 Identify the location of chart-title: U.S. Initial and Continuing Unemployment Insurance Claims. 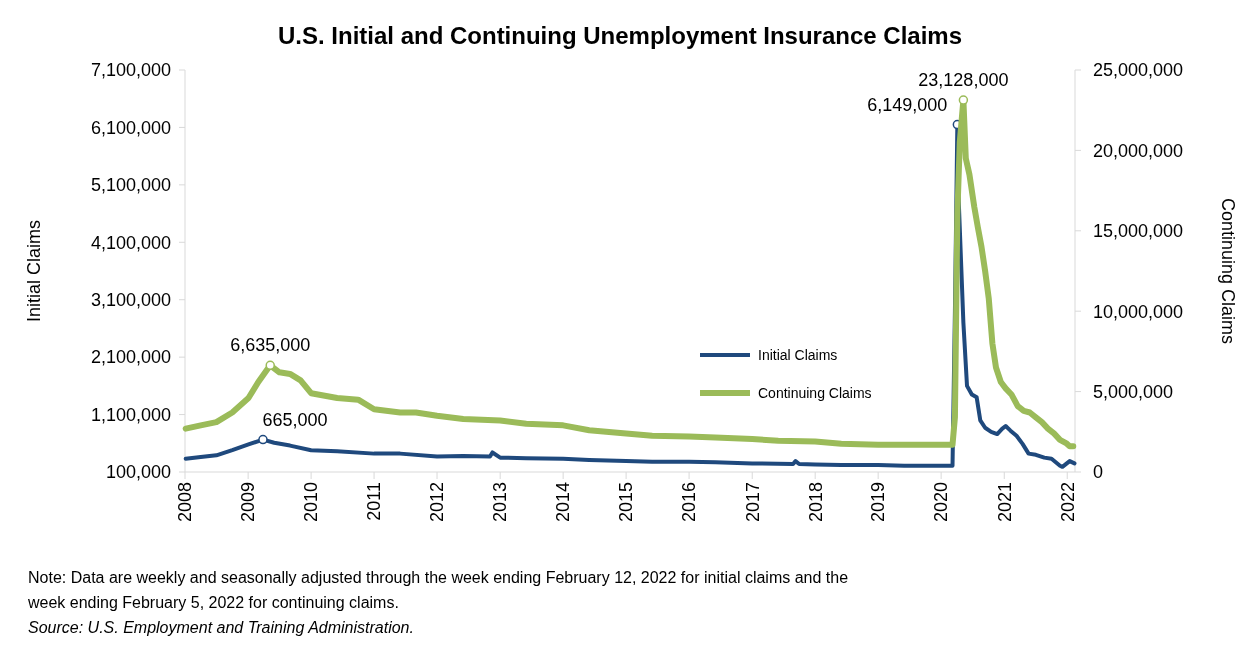
(620, 35).